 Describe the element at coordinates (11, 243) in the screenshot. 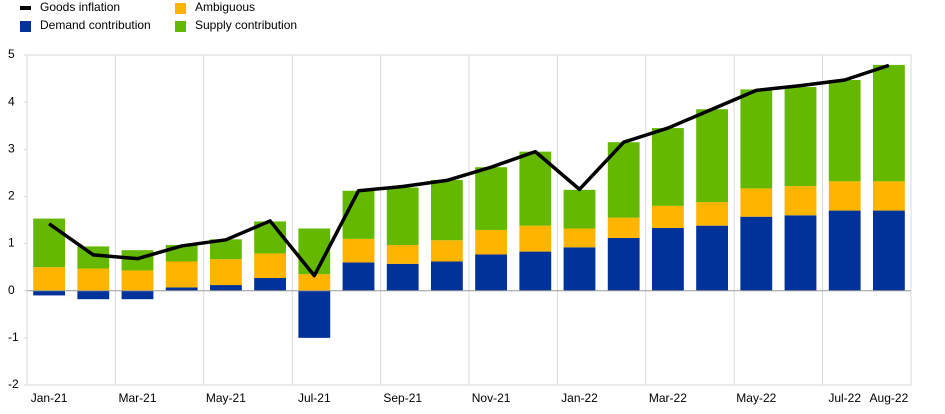

I see `y-tick-label: 1` at that location.